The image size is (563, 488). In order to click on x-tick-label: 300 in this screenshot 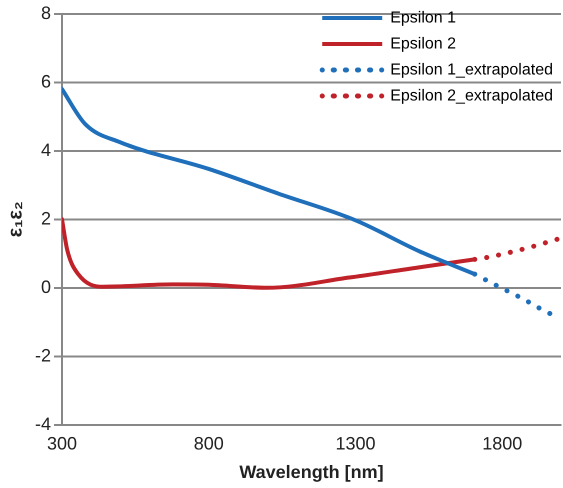, I will do `click(62, 444)`.